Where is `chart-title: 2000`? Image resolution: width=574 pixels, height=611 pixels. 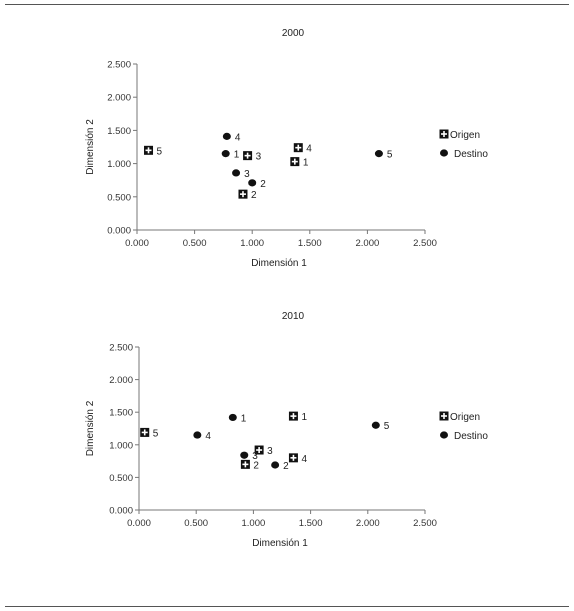
chart-title: 2000 is located at coordinates (293, 33).